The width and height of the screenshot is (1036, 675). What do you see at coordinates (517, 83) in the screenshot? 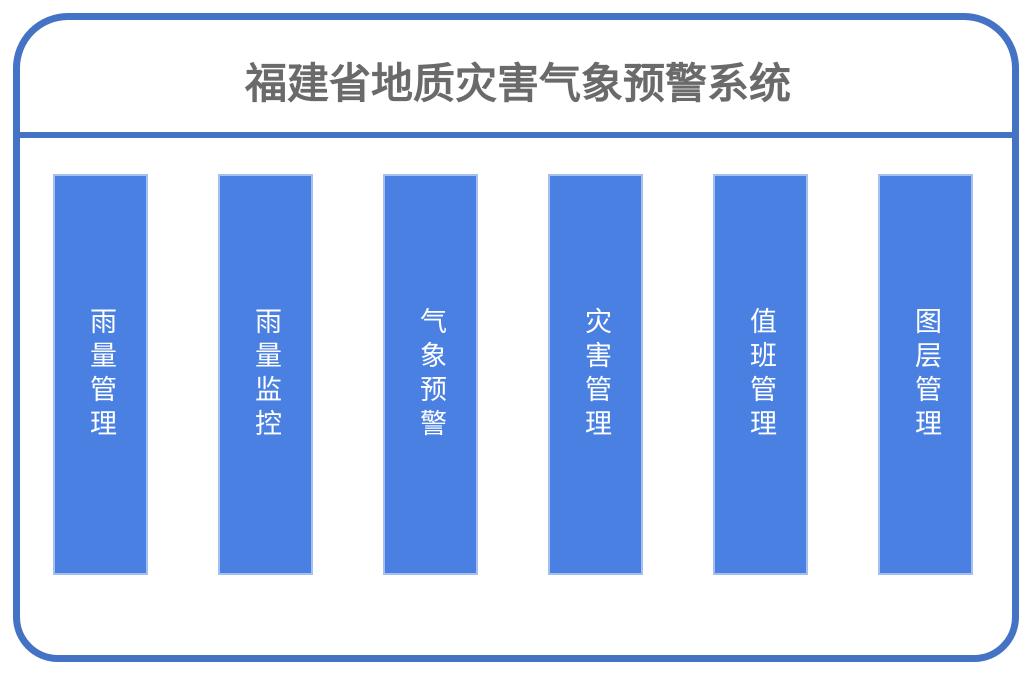
I see `page-title: 福建省地质灾害气象预警系统` at bounding box center [517, 83].